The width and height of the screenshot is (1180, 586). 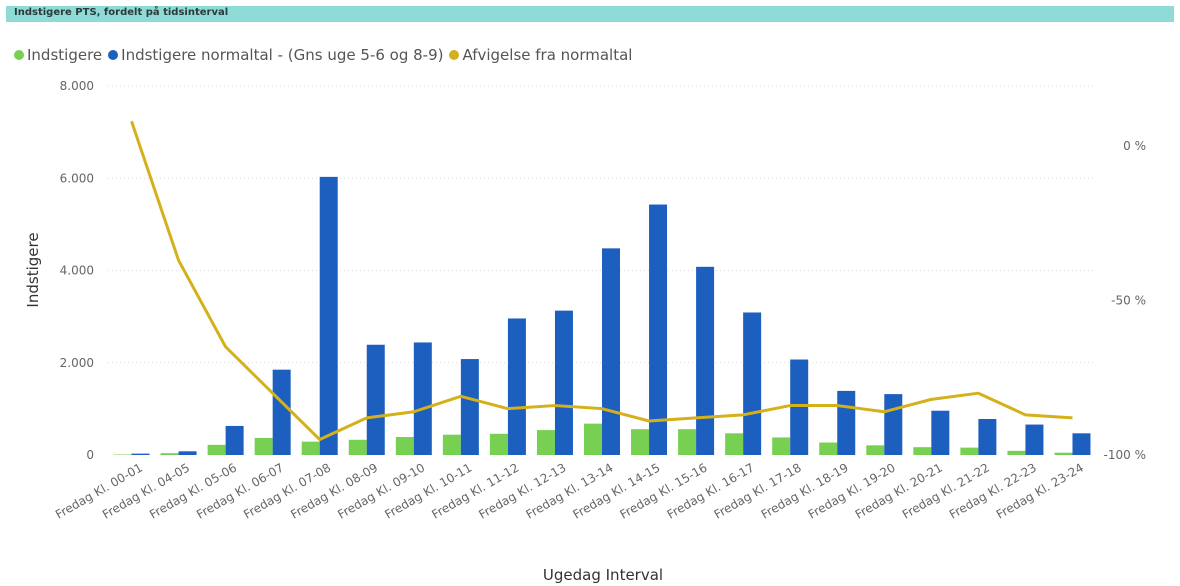 I want to click on y-left-tick-label: 4.000, so click(x=77, y=271).